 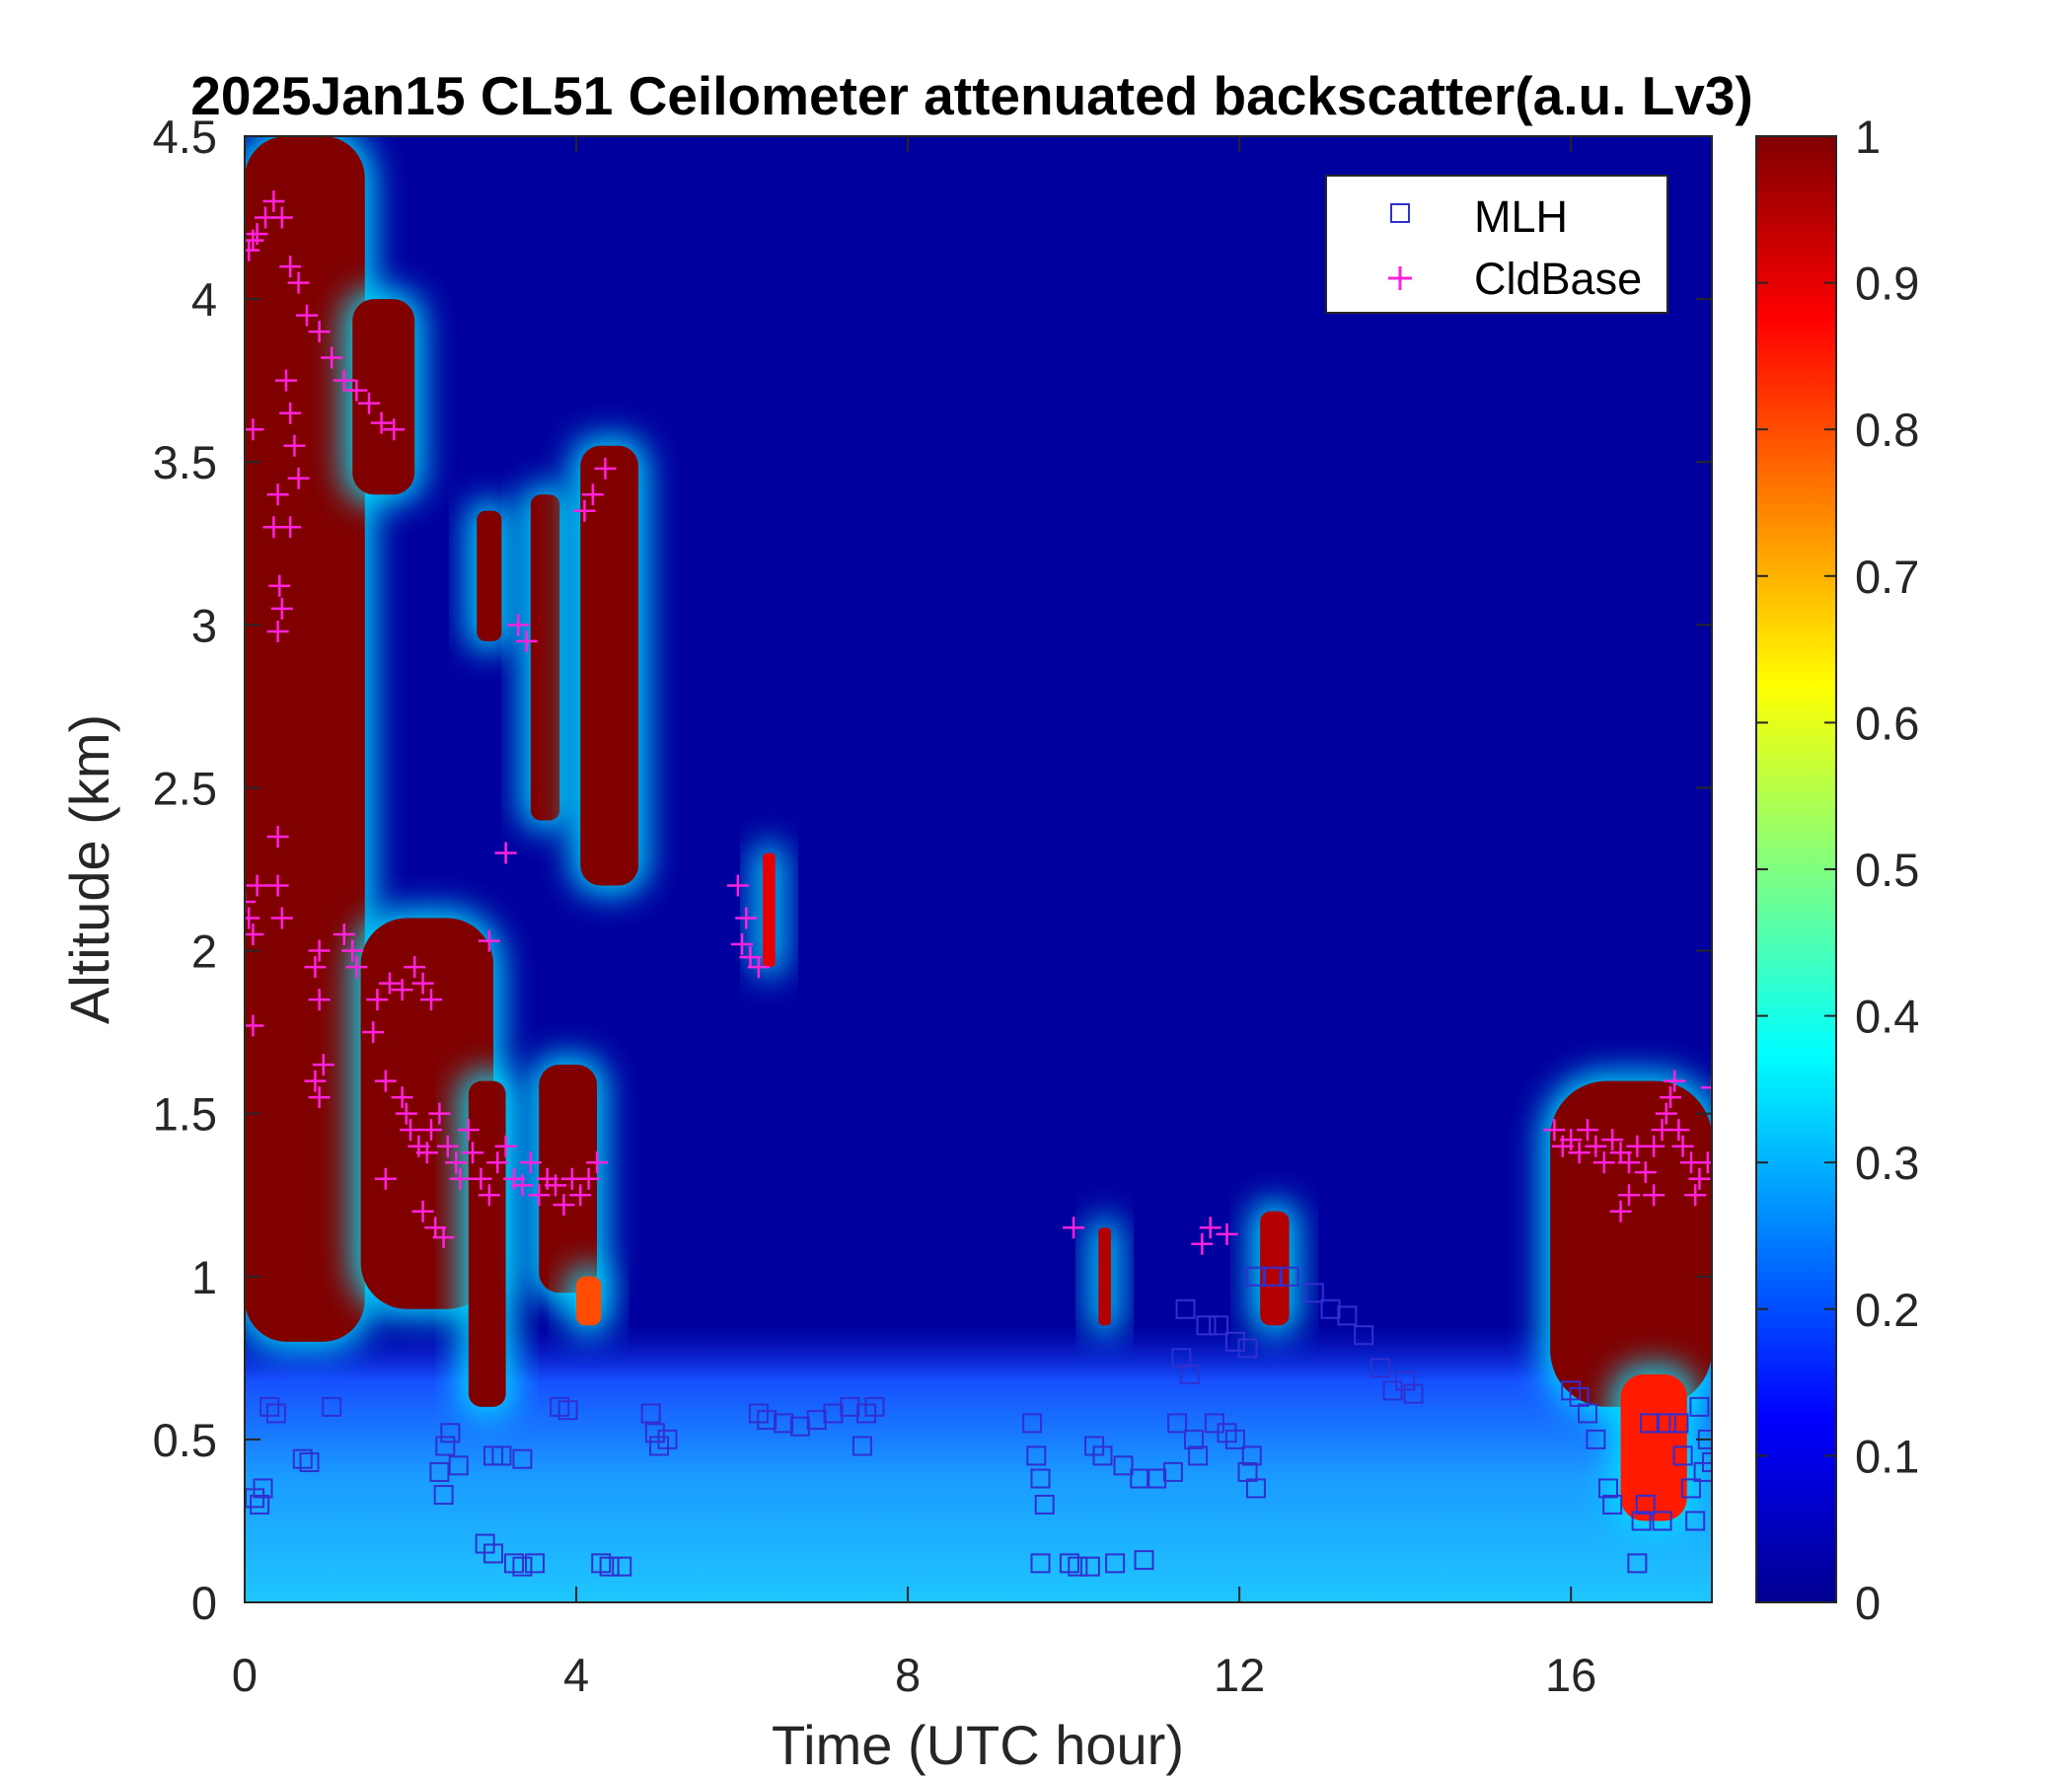 I want to click on x-tick-label: 4, so click(x=576, y=1675).